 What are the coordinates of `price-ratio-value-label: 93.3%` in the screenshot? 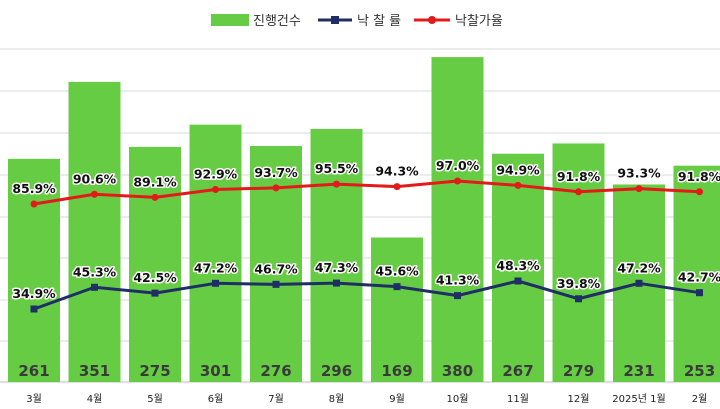 It's located at (639, 173).